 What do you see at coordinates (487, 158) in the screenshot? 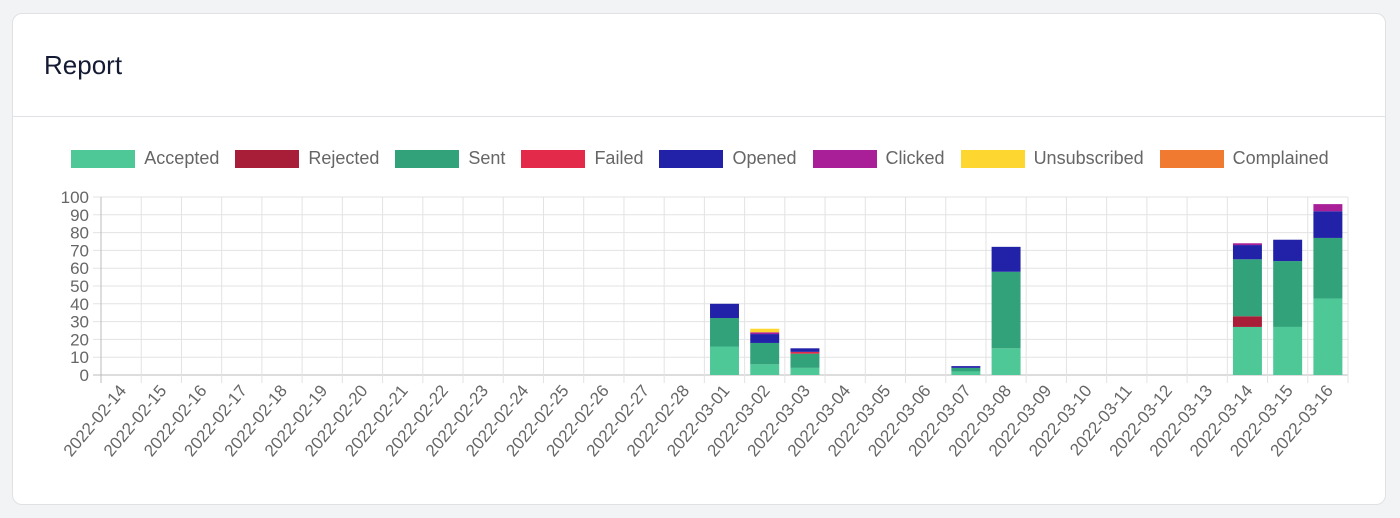
I see `legend-label: Sent` at bounding box center [487, 158].